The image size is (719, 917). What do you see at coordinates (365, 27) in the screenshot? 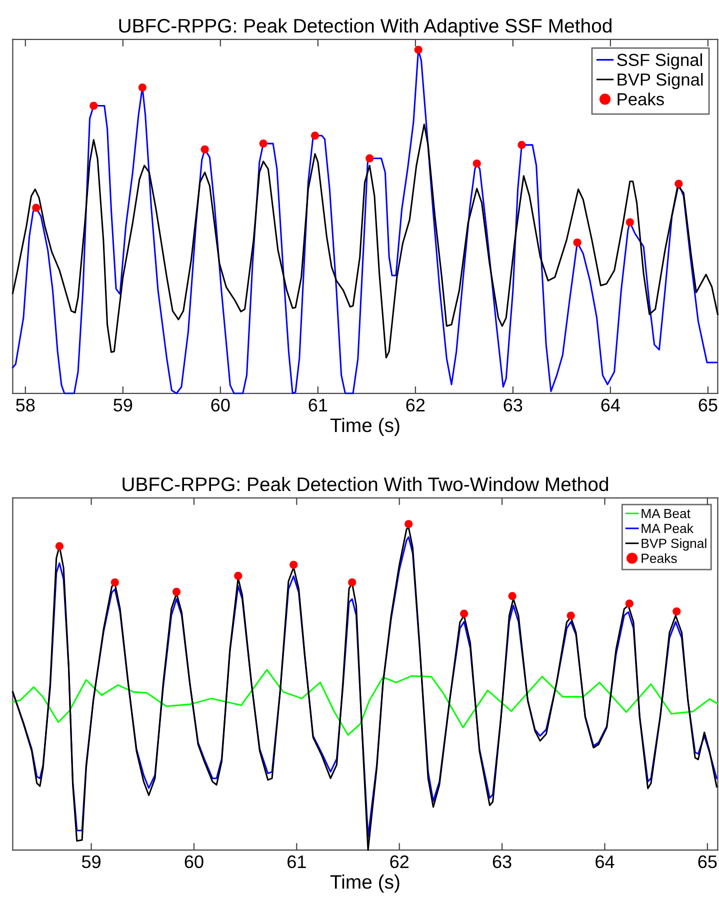
I see `chart-title: UBFC-RPPG: Peak Detection With Adaptive SSF Method` at bounding box center [365, 27].